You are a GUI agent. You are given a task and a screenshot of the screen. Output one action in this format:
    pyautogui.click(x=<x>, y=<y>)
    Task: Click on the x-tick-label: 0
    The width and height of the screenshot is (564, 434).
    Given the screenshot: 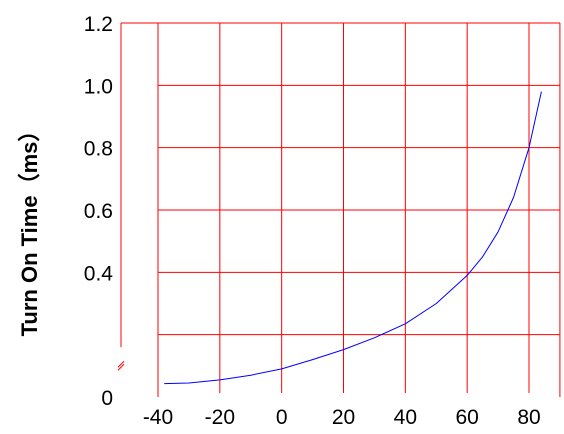 What is the action you would take?
    pyautogui.click(x=282, y=417)
    